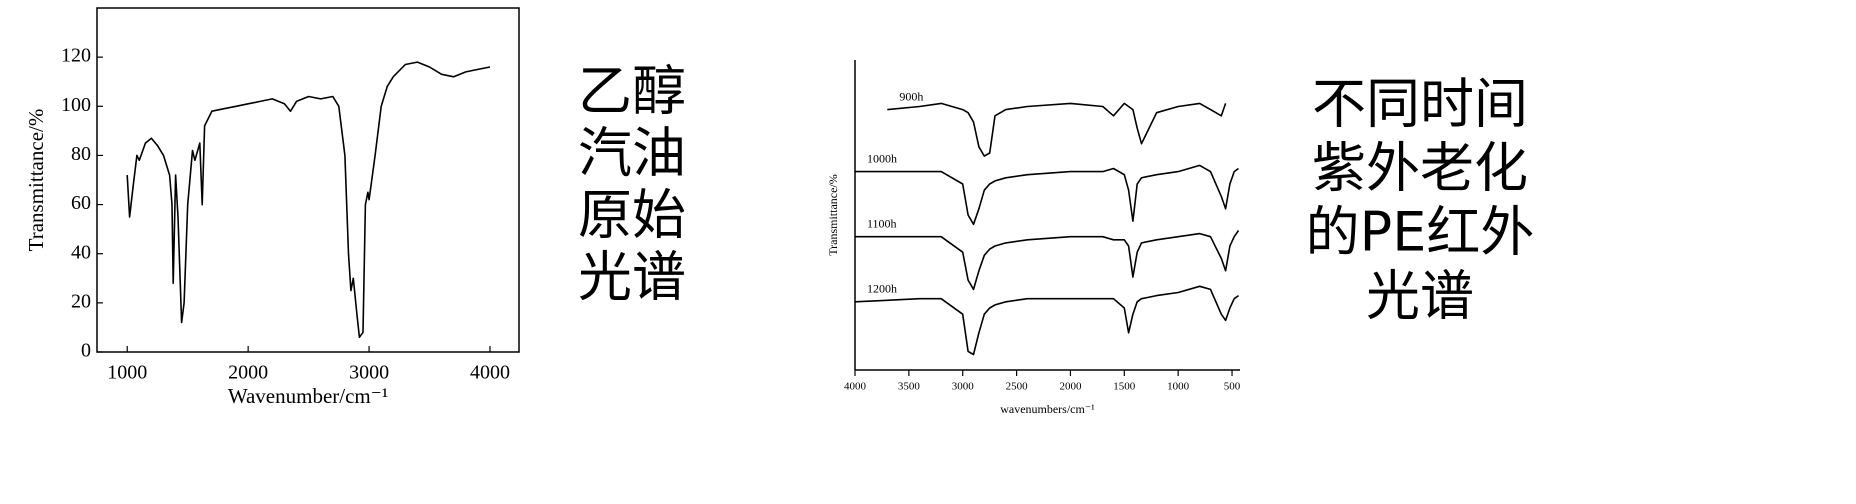  I want to click on x-tick-label: 2500, so click(1017, 387).